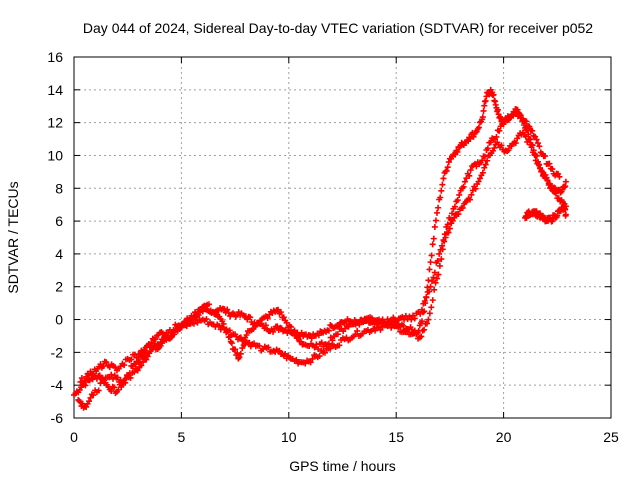  Describe the element at coordinates (504, 437) in the screenshot. I see `x-tick-label: 20` at that location.